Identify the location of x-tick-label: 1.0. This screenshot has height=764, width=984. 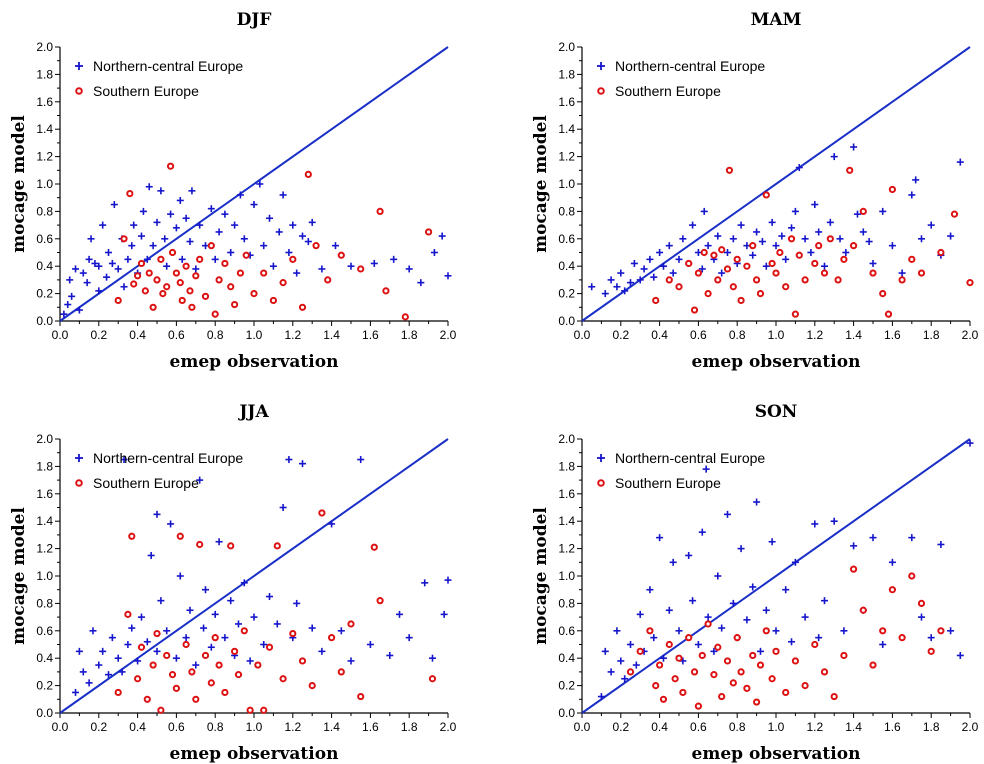
(254, 727).